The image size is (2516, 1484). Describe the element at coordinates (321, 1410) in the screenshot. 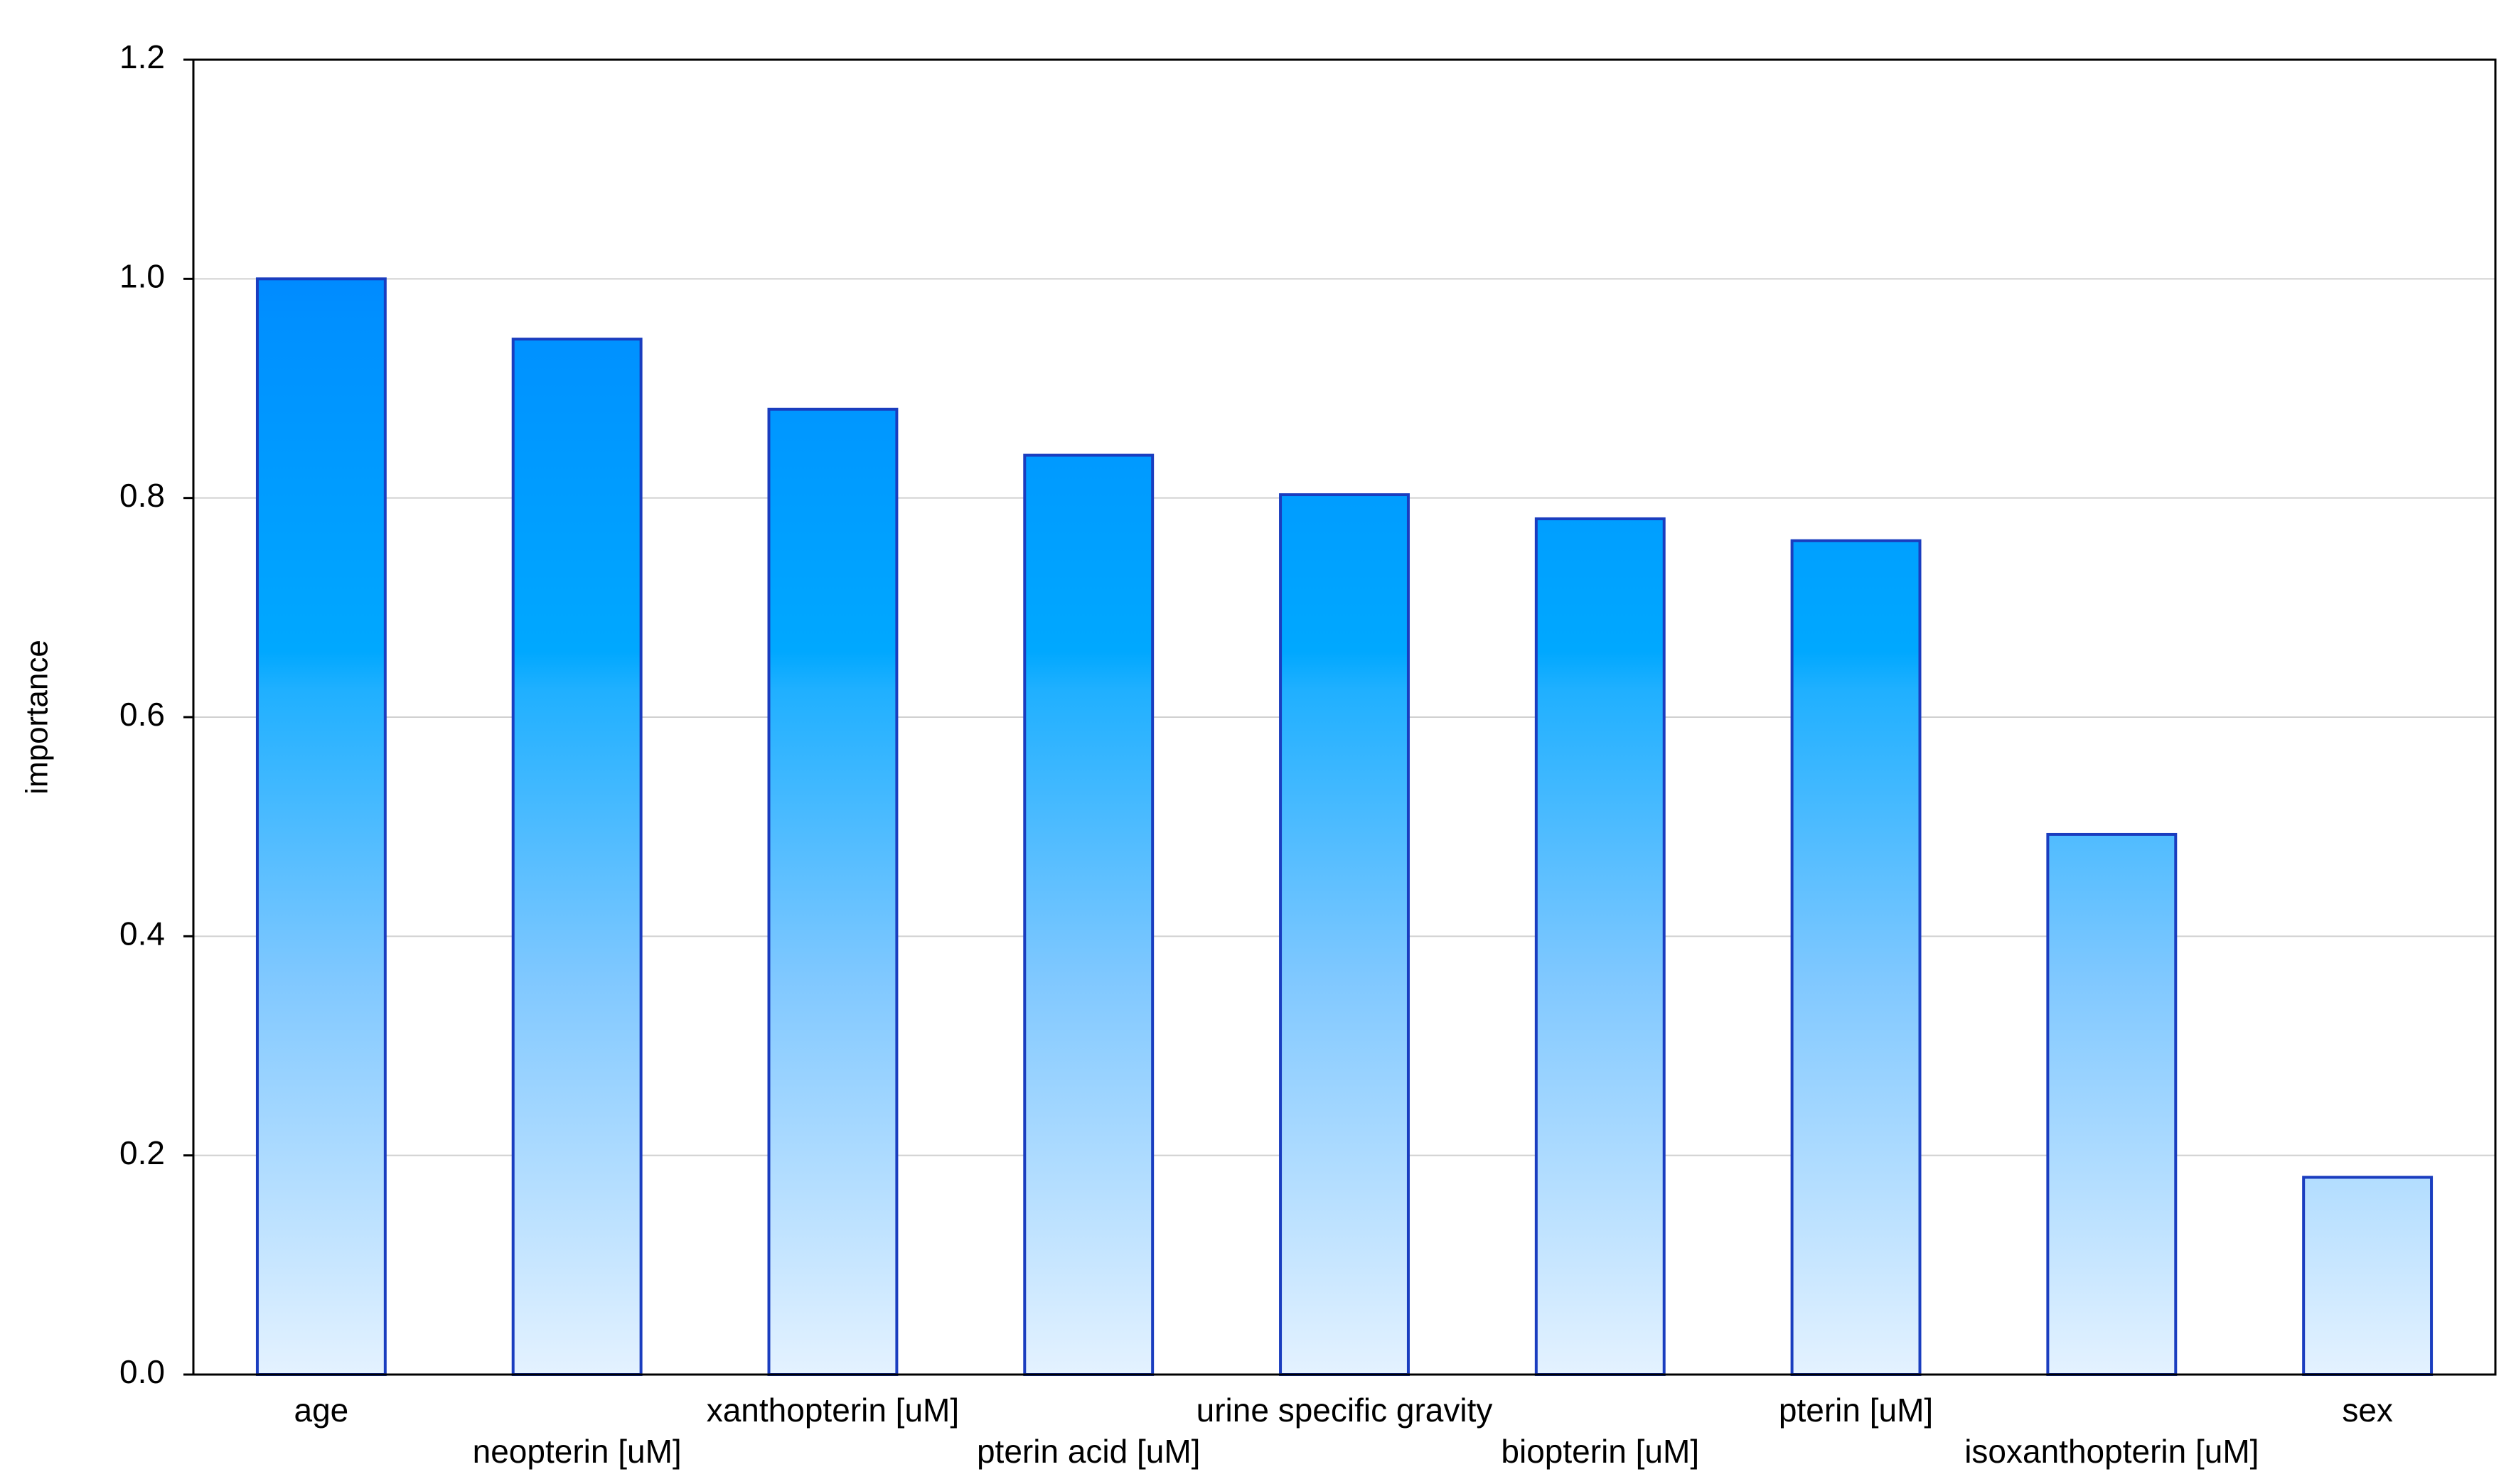

I see `x-tick-label: age` at that location.